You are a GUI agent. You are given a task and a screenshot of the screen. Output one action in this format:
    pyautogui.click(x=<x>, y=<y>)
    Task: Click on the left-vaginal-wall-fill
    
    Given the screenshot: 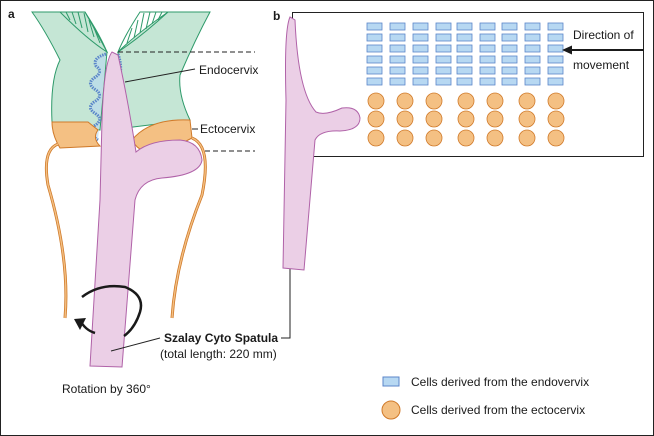 What is the action you would take?
    pyautogui.click(x=56, y=231)
    